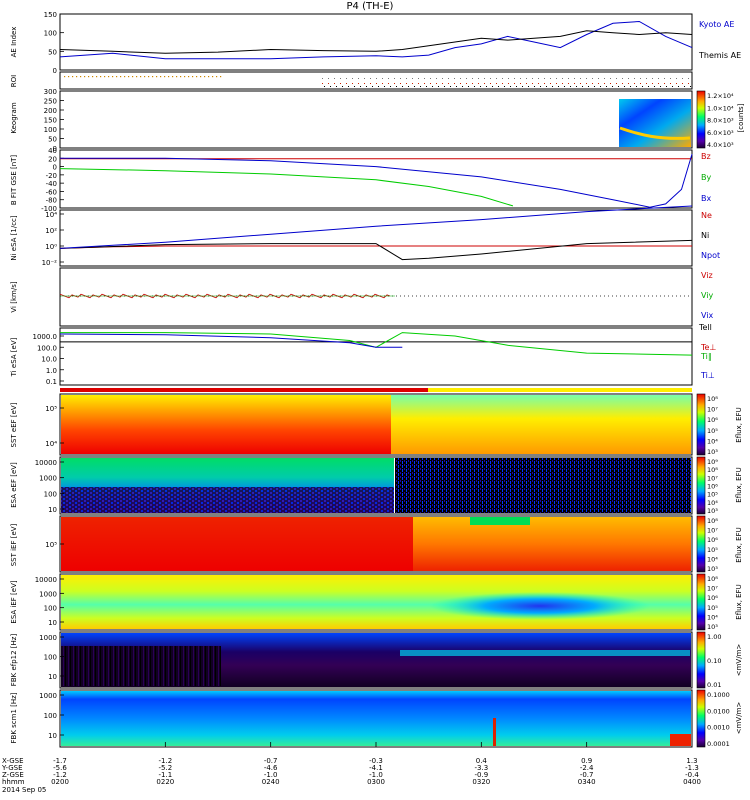 This screenshot has height=800, width=750. Describe the element at coordinates (13, 775) in the screenshot. I see `footer-row-z: Z-GSE` at that location.